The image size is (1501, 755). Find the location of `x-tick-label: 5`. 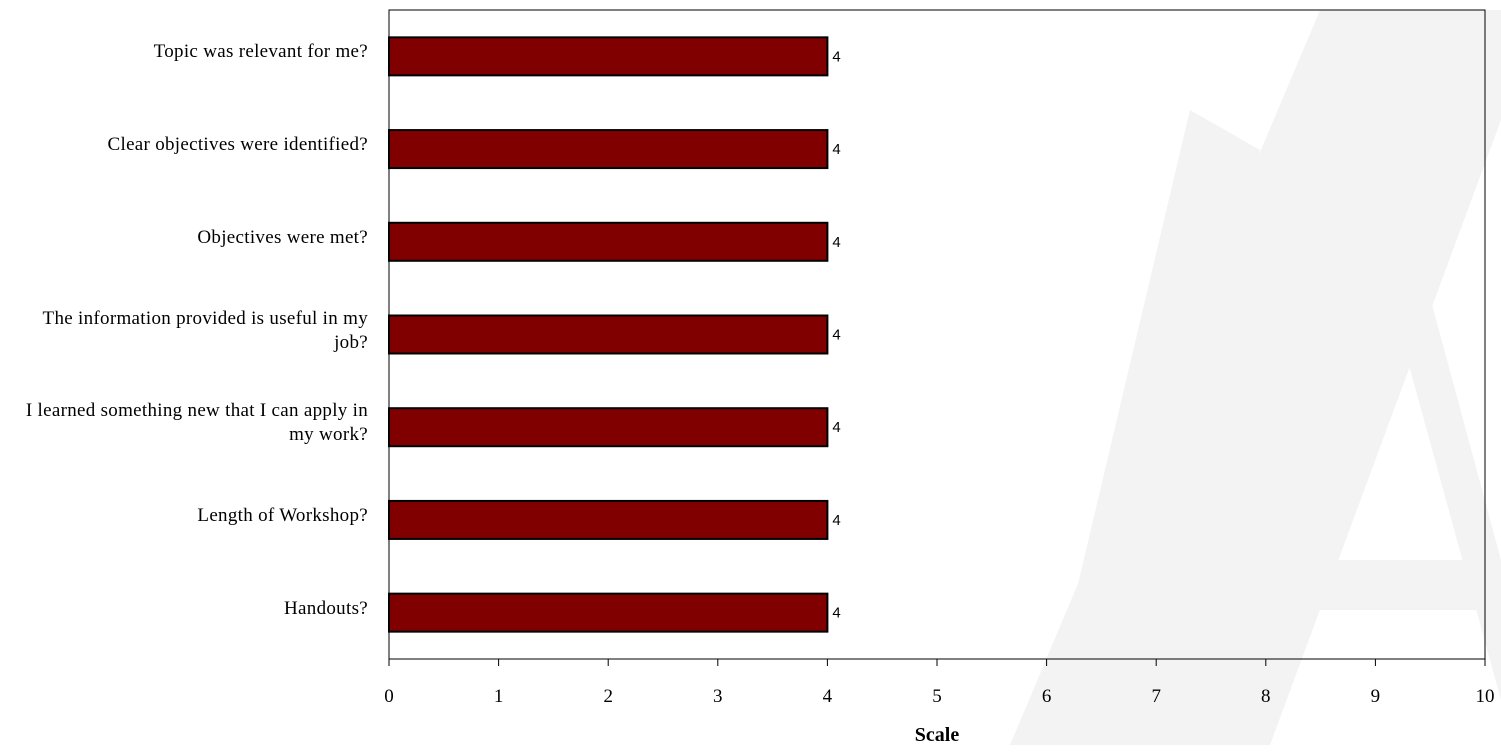

x-tick-label: 5 is located at coordinates (937, 696).